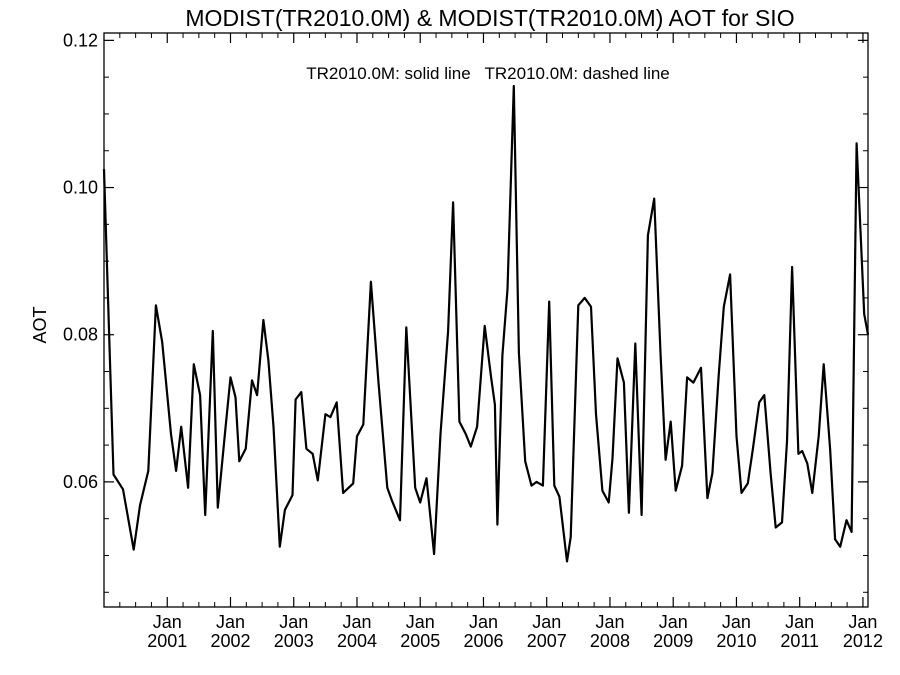  I want to click on x-tick-year-label: 2004, so click(357, 641).